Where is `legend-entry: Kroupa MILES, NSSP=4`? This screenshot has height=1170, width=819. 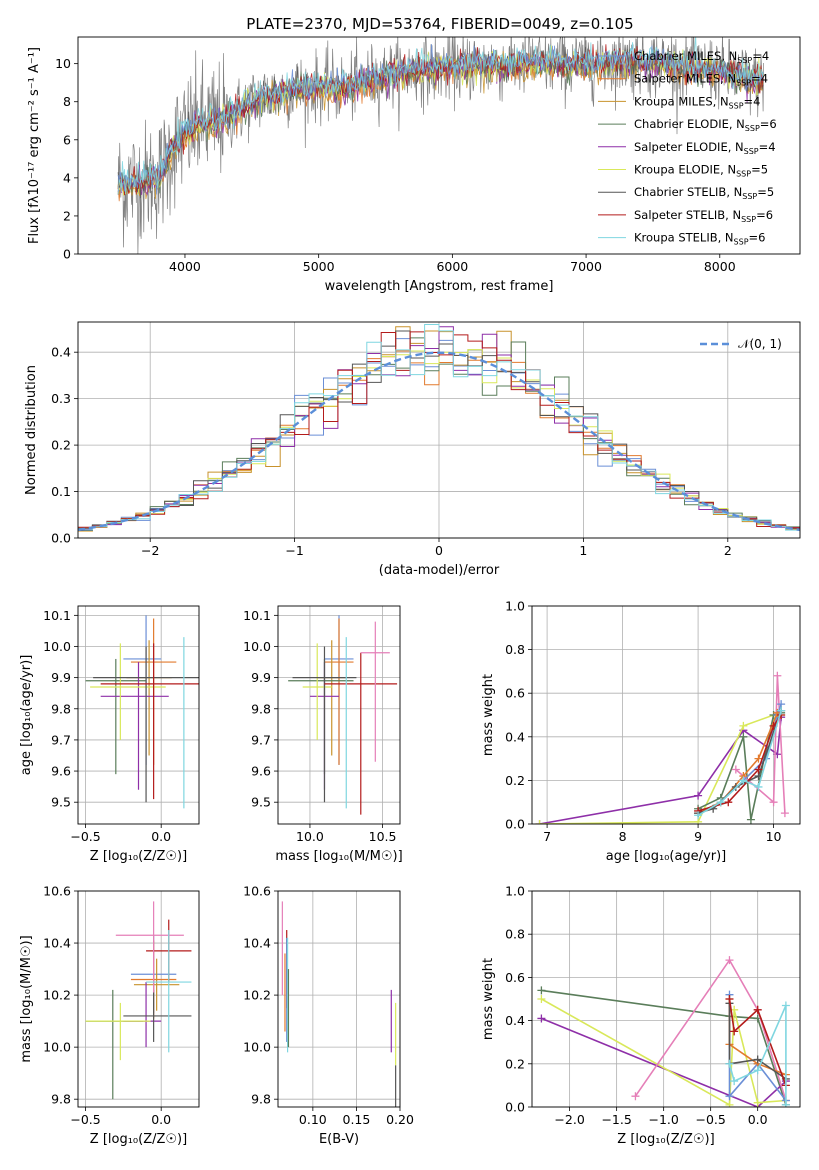 legend-entry: Kroupa MILES, NSSP=4 is located at coordinates (697, 102).